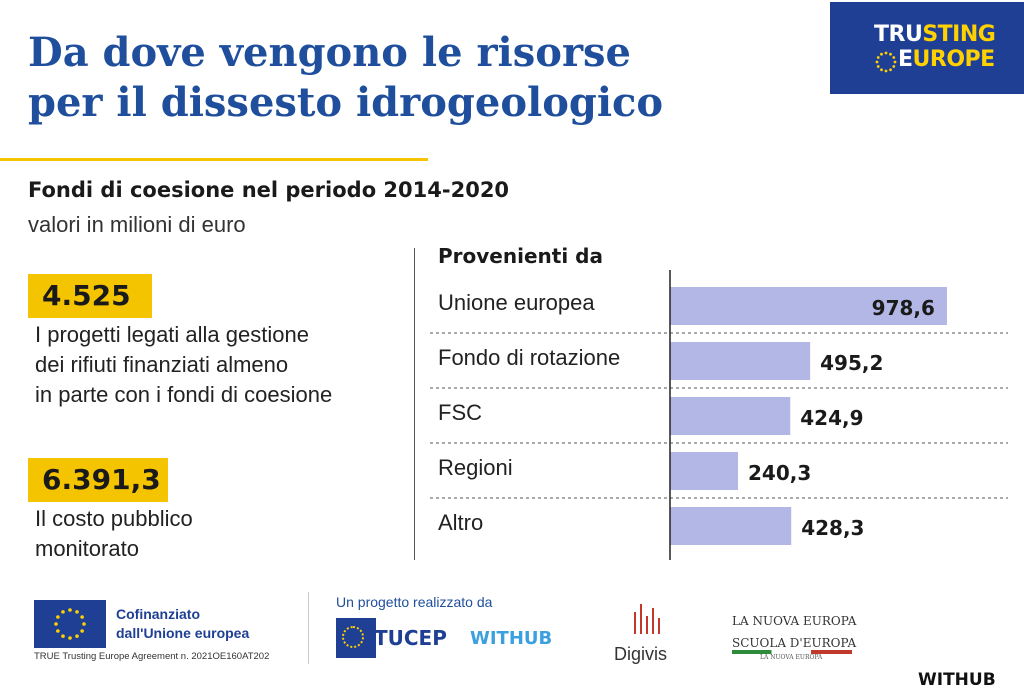  What do you see at coordinates (356, 638) in the screenshot?
I see `tucep-logo-icon` at bounding box center [356, 638].